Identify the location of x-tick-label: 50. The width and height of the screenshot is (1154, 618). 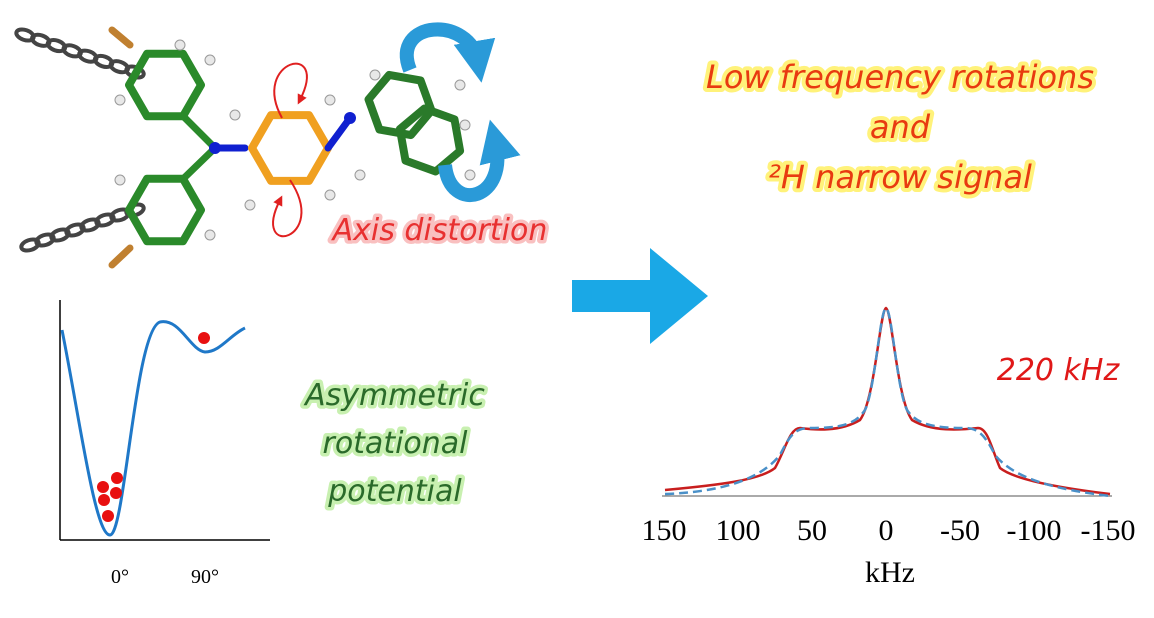
(812, 530).